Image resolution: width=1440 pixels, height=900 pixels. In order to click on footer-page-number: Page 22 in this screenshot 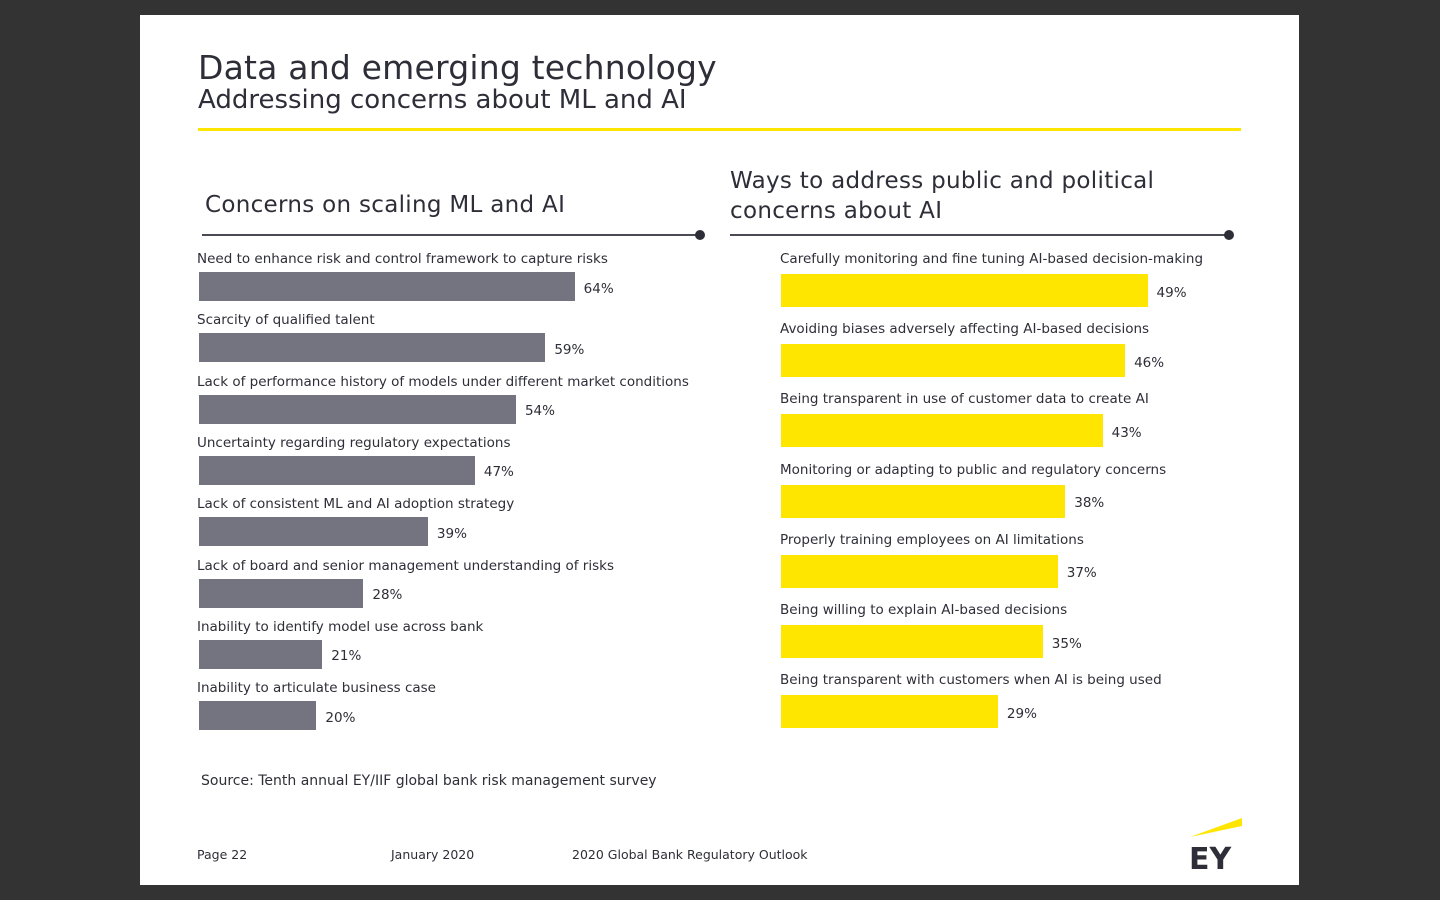, I will do `click(222, 854)`.